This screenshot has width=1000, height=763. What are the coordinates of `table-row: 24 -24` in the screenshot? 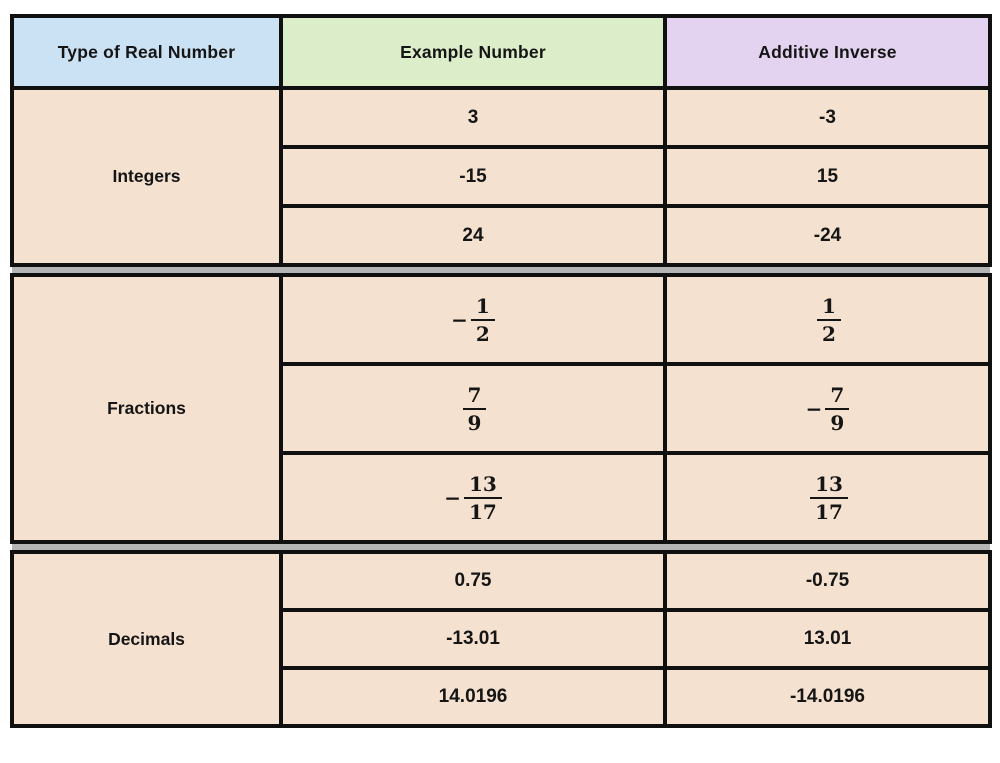 It's located at (502, 235).